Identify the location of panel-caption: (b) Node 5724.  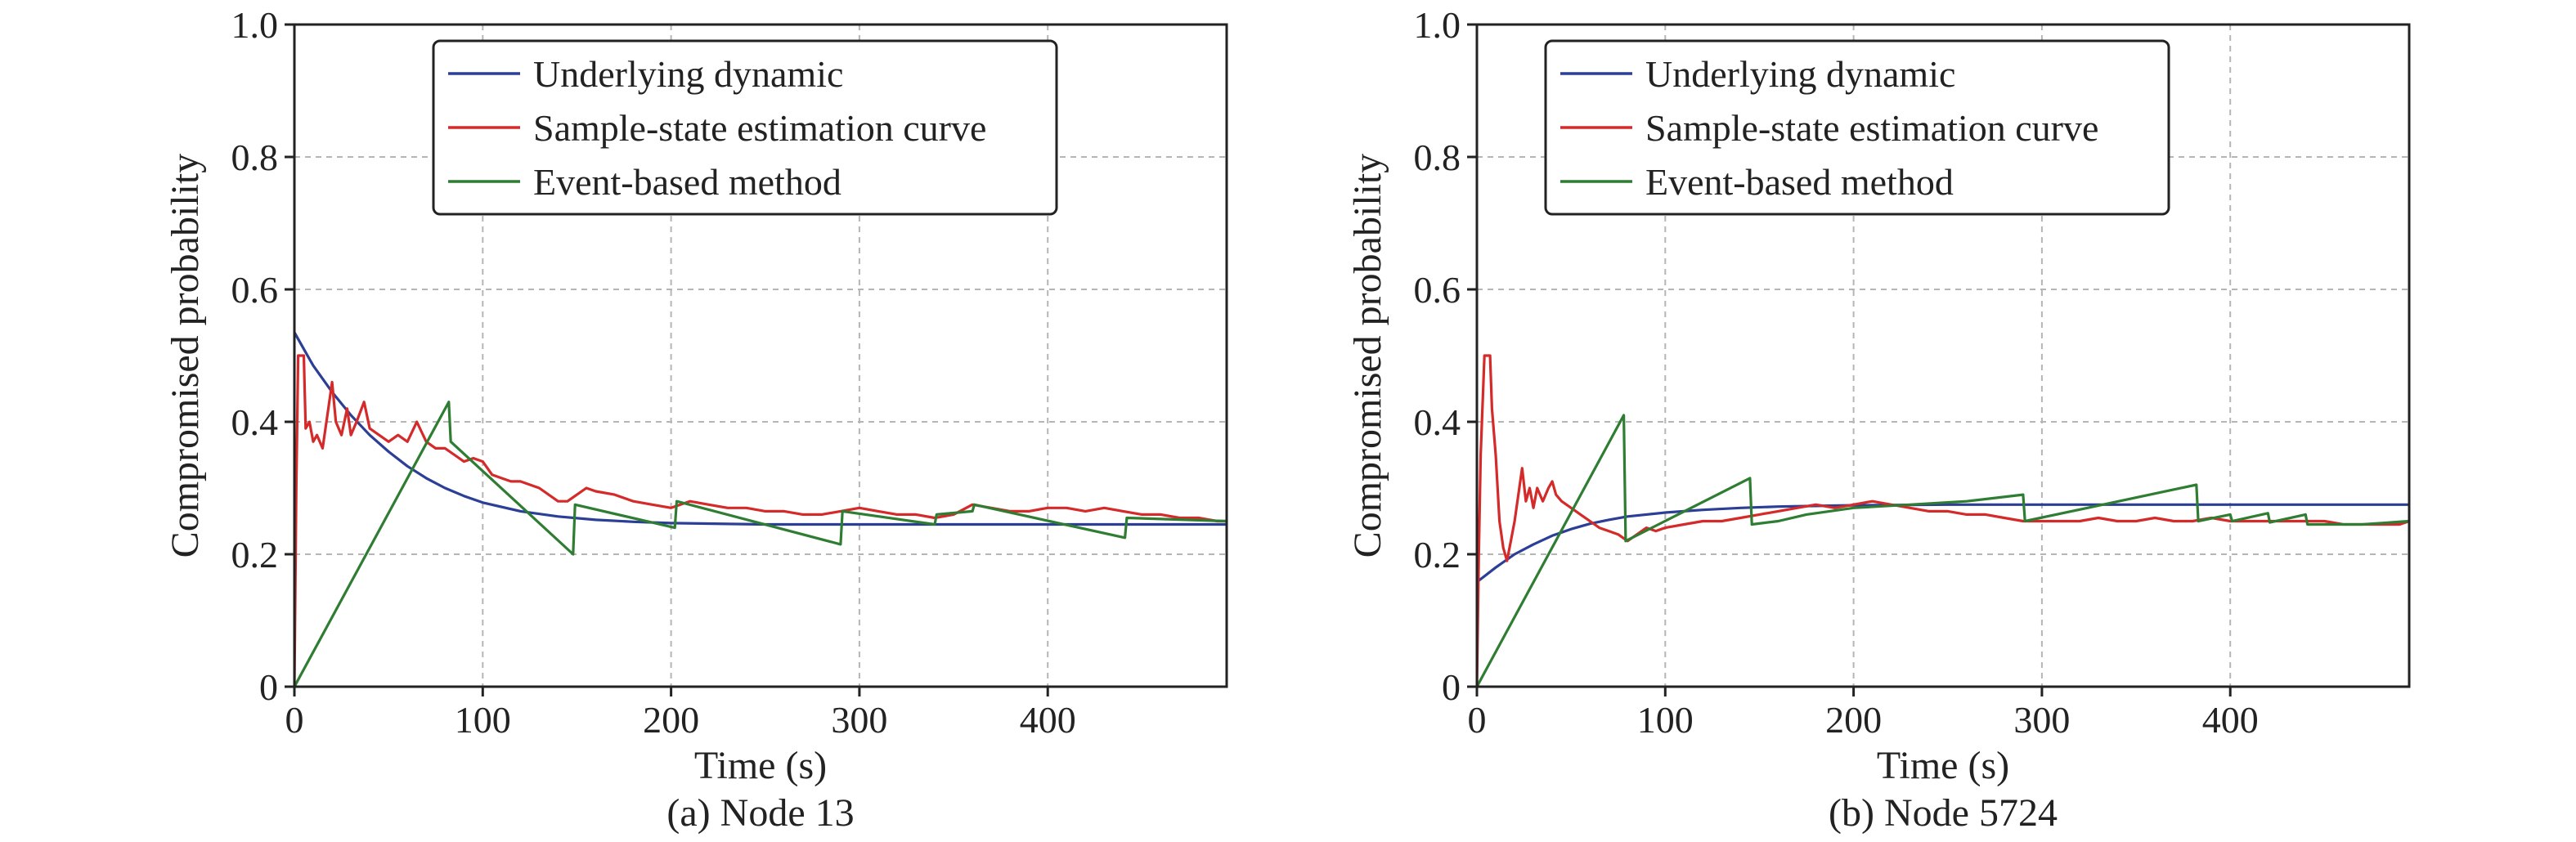
(1944, 813).